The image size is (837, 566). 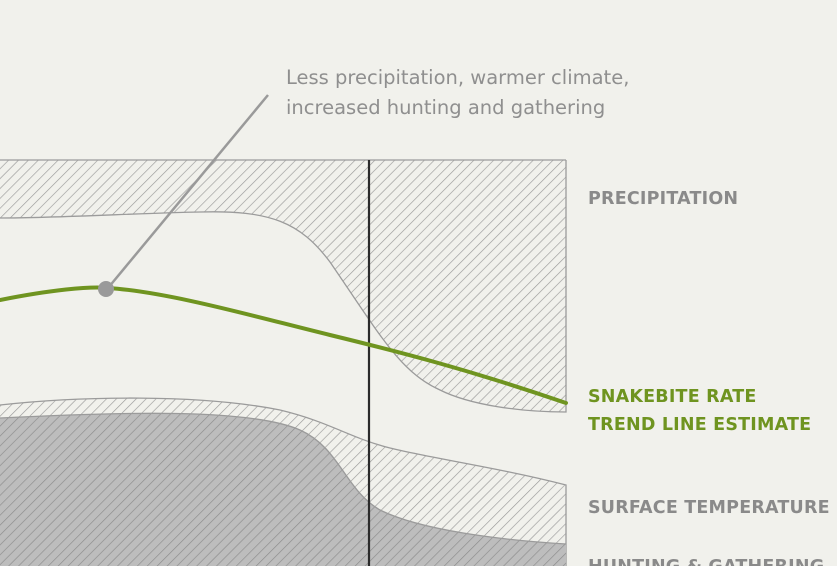 I want to click on snakebite-trend-line, so click(x=284, y=345).